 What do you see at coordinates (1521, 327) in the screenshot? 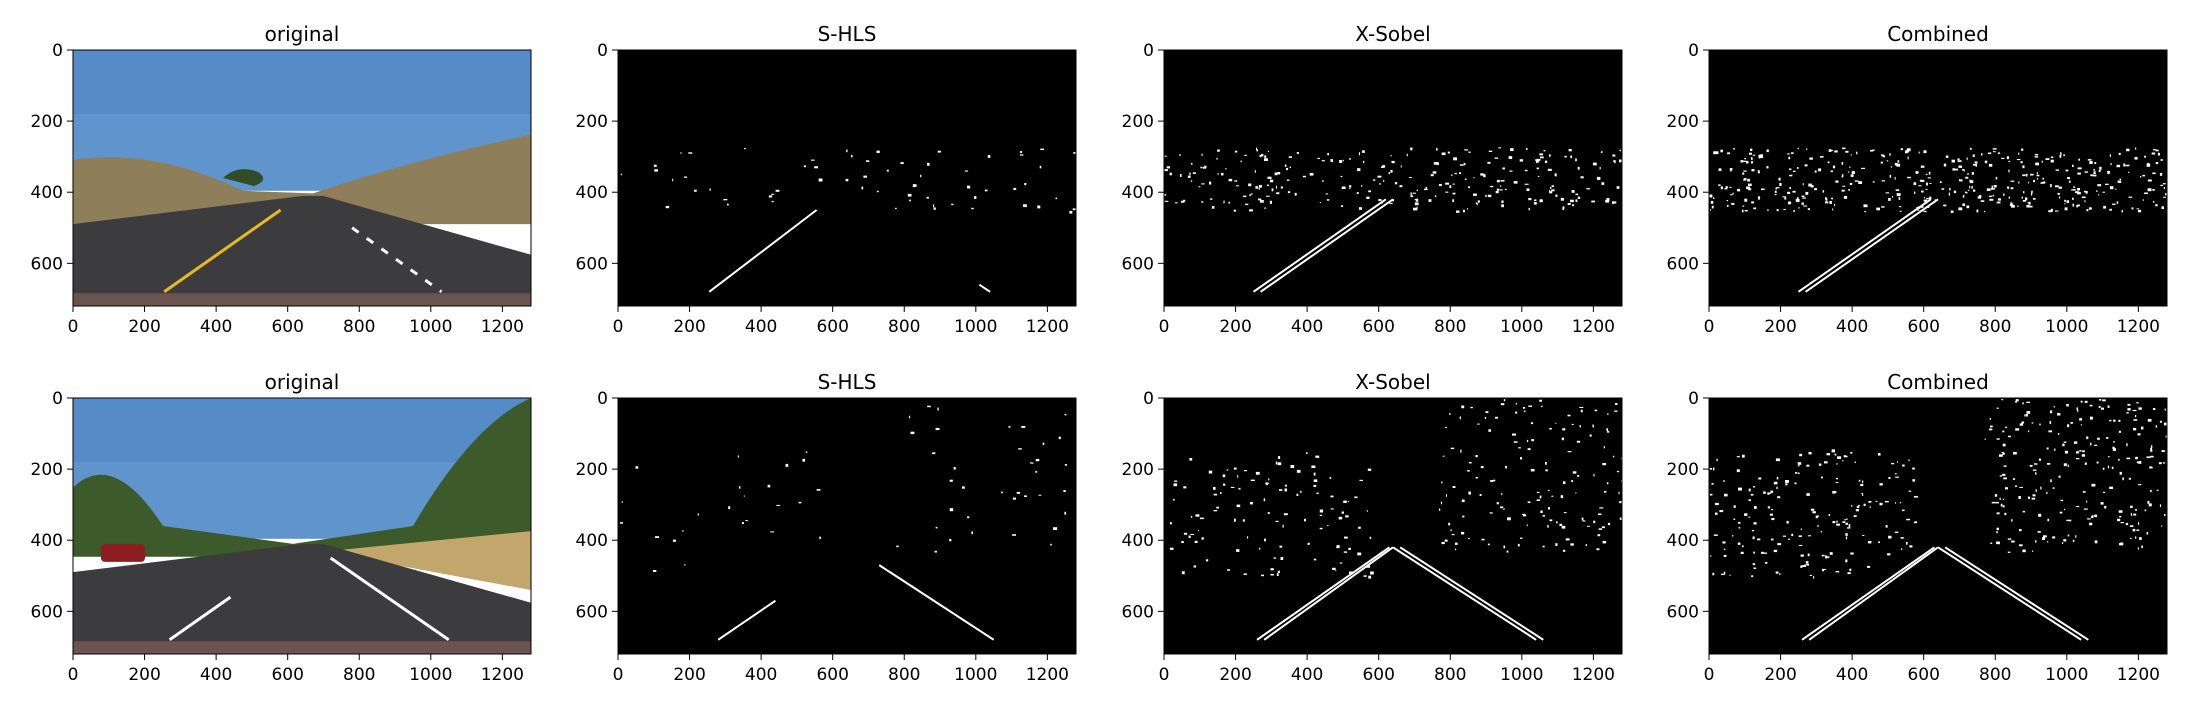
I see `x-tick-label: 1000` at bounding box center [1521, 327].